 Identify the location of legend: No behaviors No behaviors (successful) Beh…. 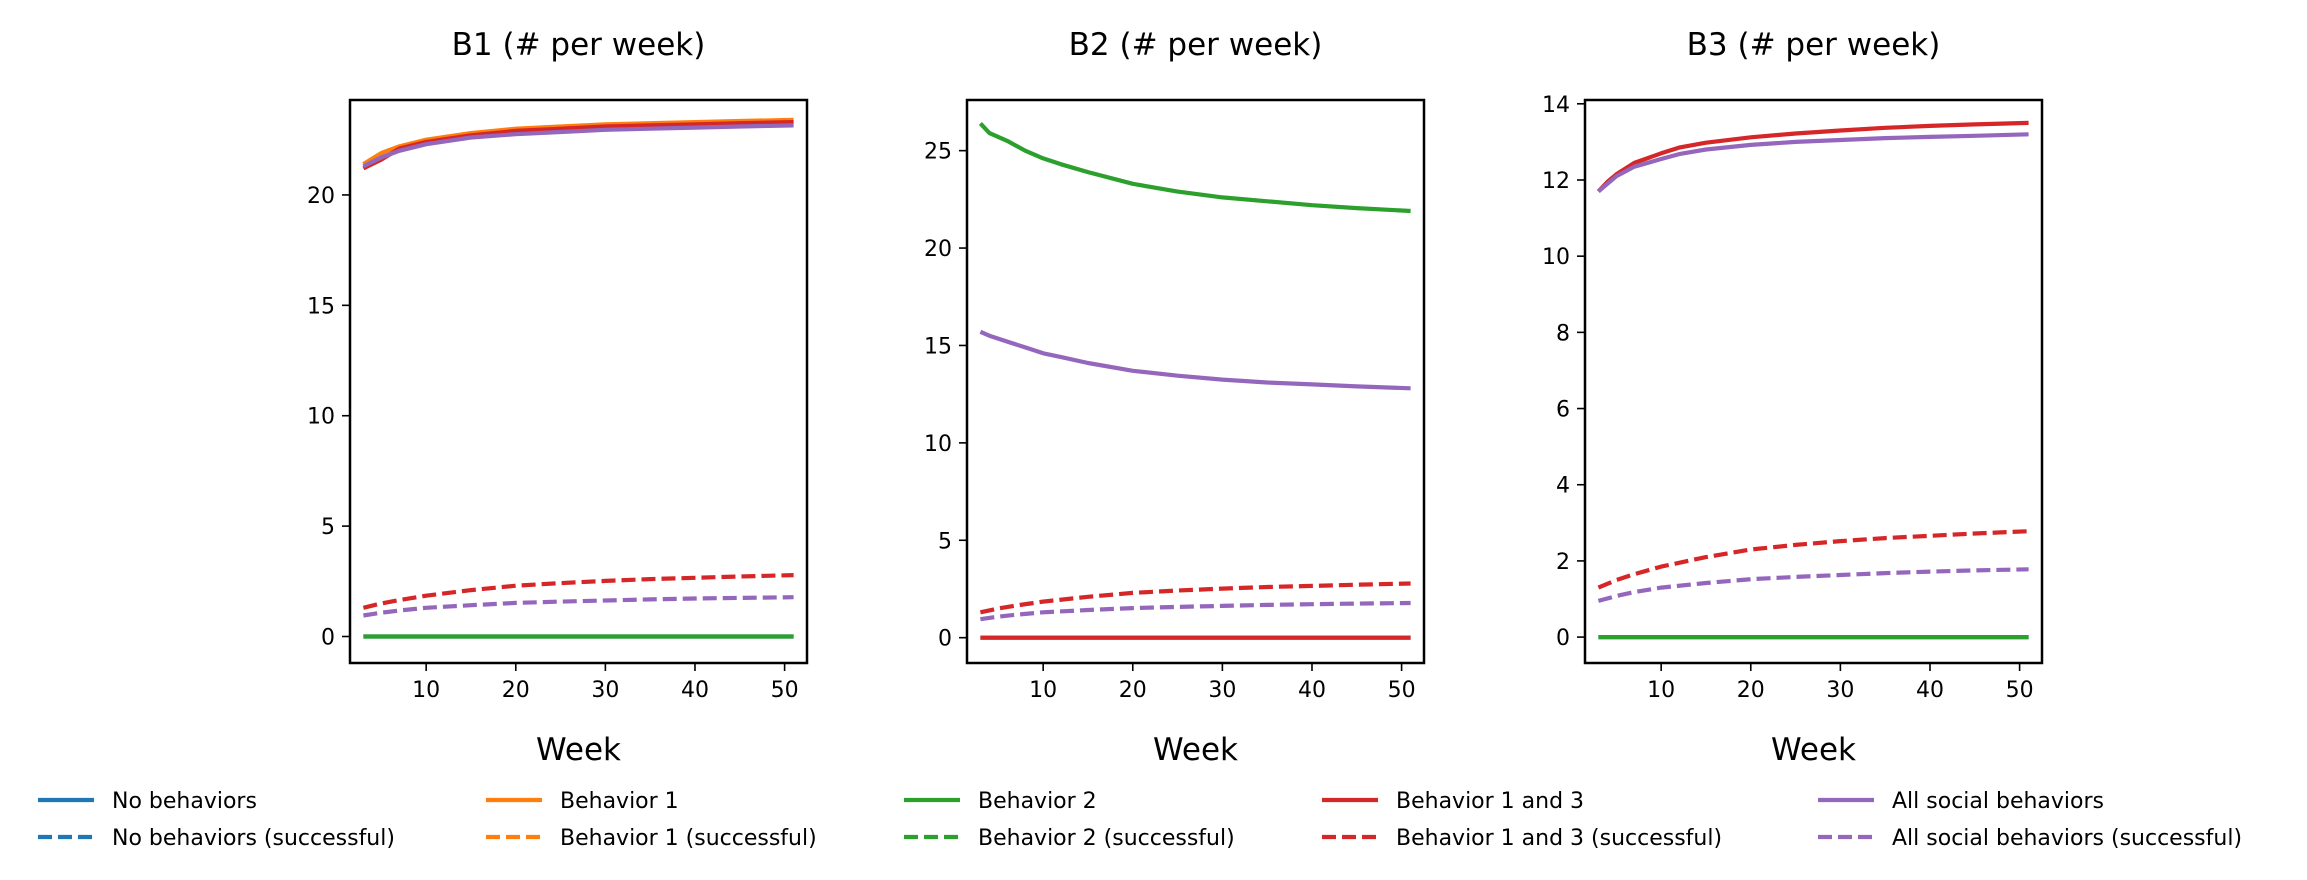
(1140, 820).